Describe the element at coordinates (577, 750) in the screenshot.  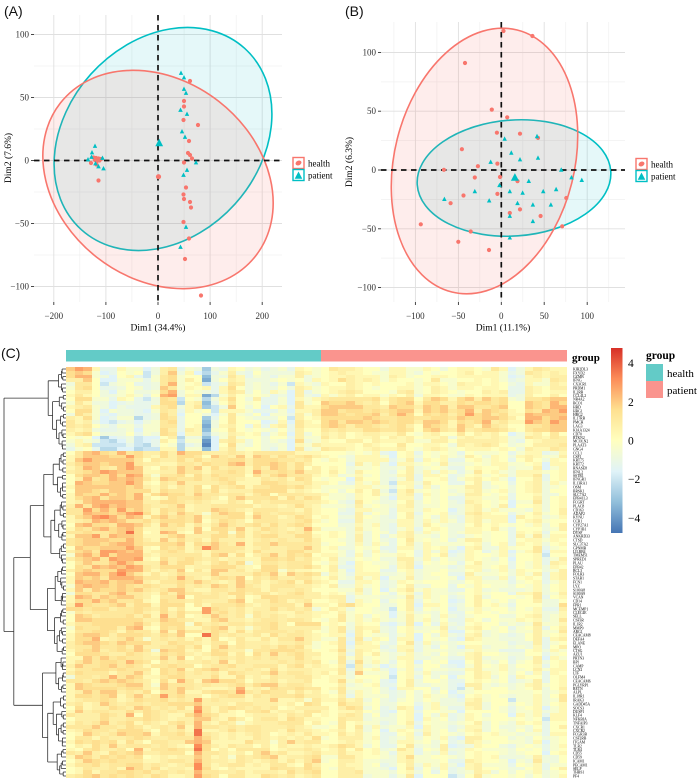
I see `svg-text: TLR4` at that location.